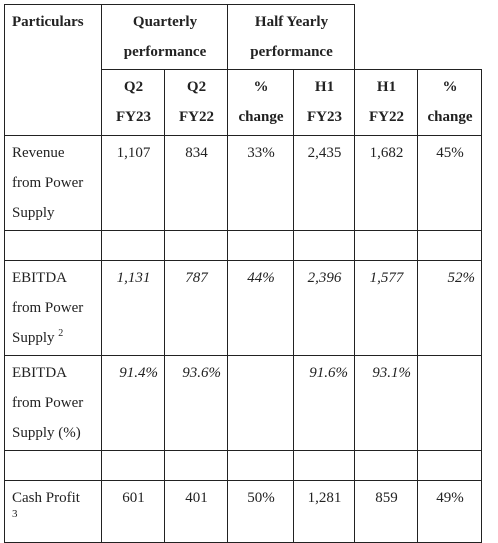 The width and height of the screenshot is (498, 543). What do you see at coordinates (133, 308) in the screenshot?
I see `table-cell: 1,131` at bounding box center [133, 308].